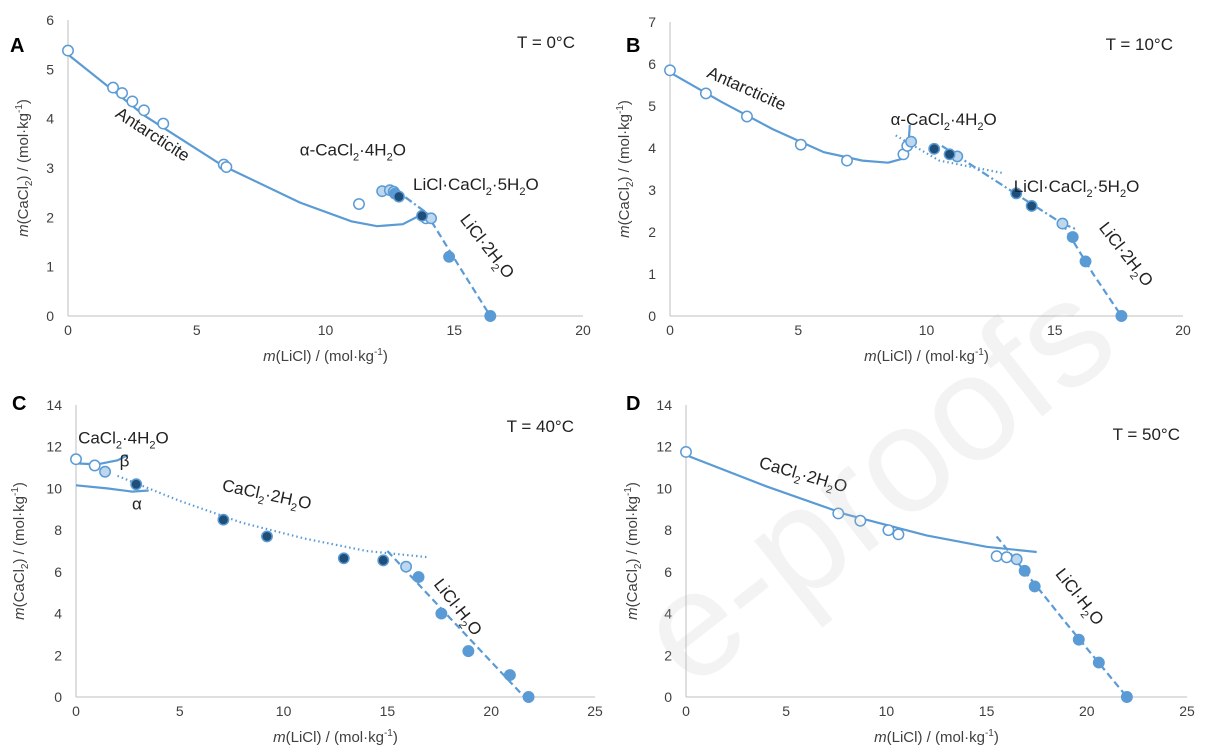  What do you see at coordinates (54, 488) in the screenshot?
I see `y-tick-label: 10` at bounding box center [54, 488].